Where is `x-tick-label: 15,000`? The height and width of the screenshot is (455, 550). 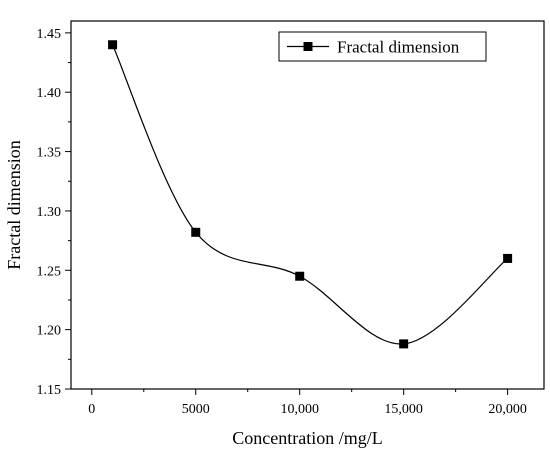 x-tick-label: 15,000 is located at coordinates (403, 409).